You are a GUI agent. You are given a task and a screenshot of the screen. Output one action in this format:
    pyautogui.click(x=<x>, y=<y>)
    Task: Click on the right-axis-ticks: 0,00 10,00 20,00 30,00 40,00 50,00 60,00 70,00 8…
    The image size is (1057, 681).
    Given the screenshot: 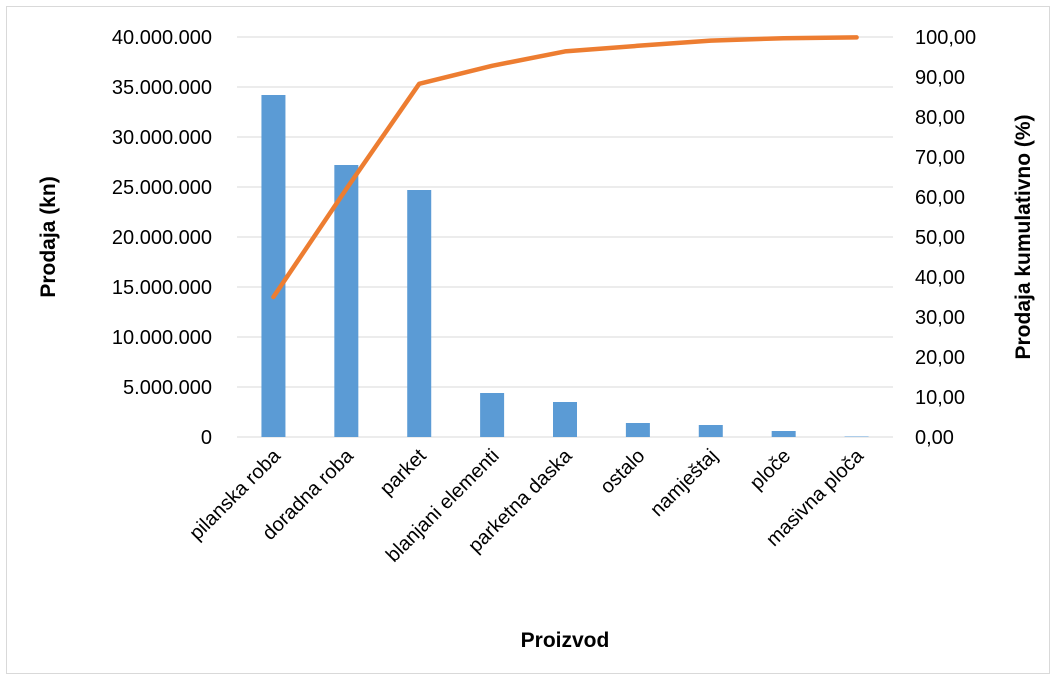 What is the action you would take?
    pyautogui.click(x=945, y=238)
    